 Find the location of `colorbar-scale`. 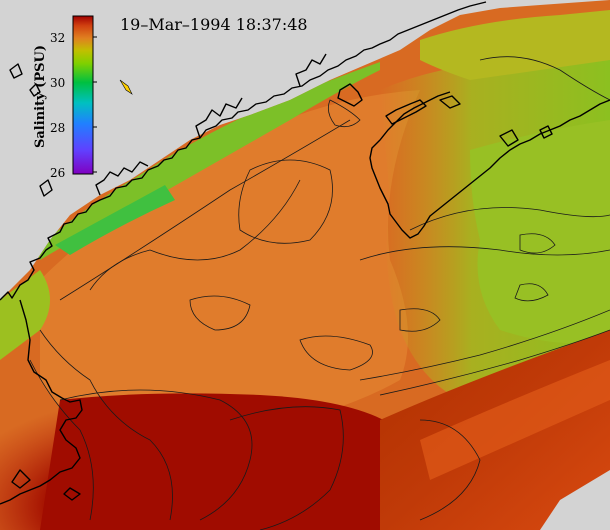

colorbar-scale is located at coordinates (83, 95).